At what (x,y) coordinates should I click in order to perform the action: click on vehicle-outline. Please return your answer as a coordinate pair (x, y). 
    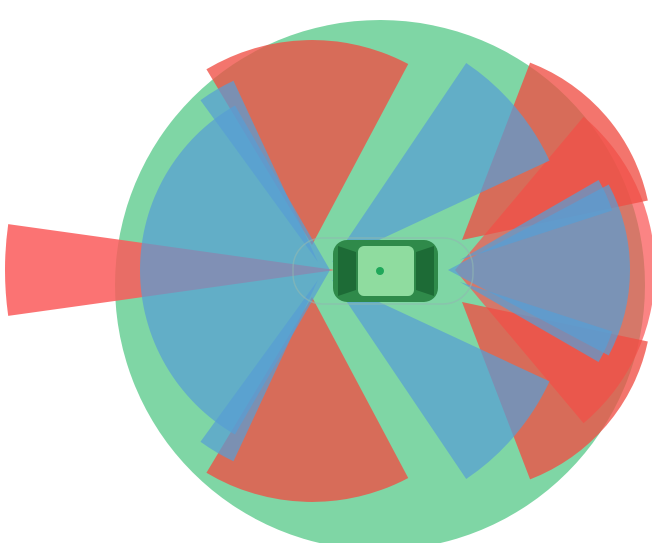
    Looking at the image, I should click on (383, 271).